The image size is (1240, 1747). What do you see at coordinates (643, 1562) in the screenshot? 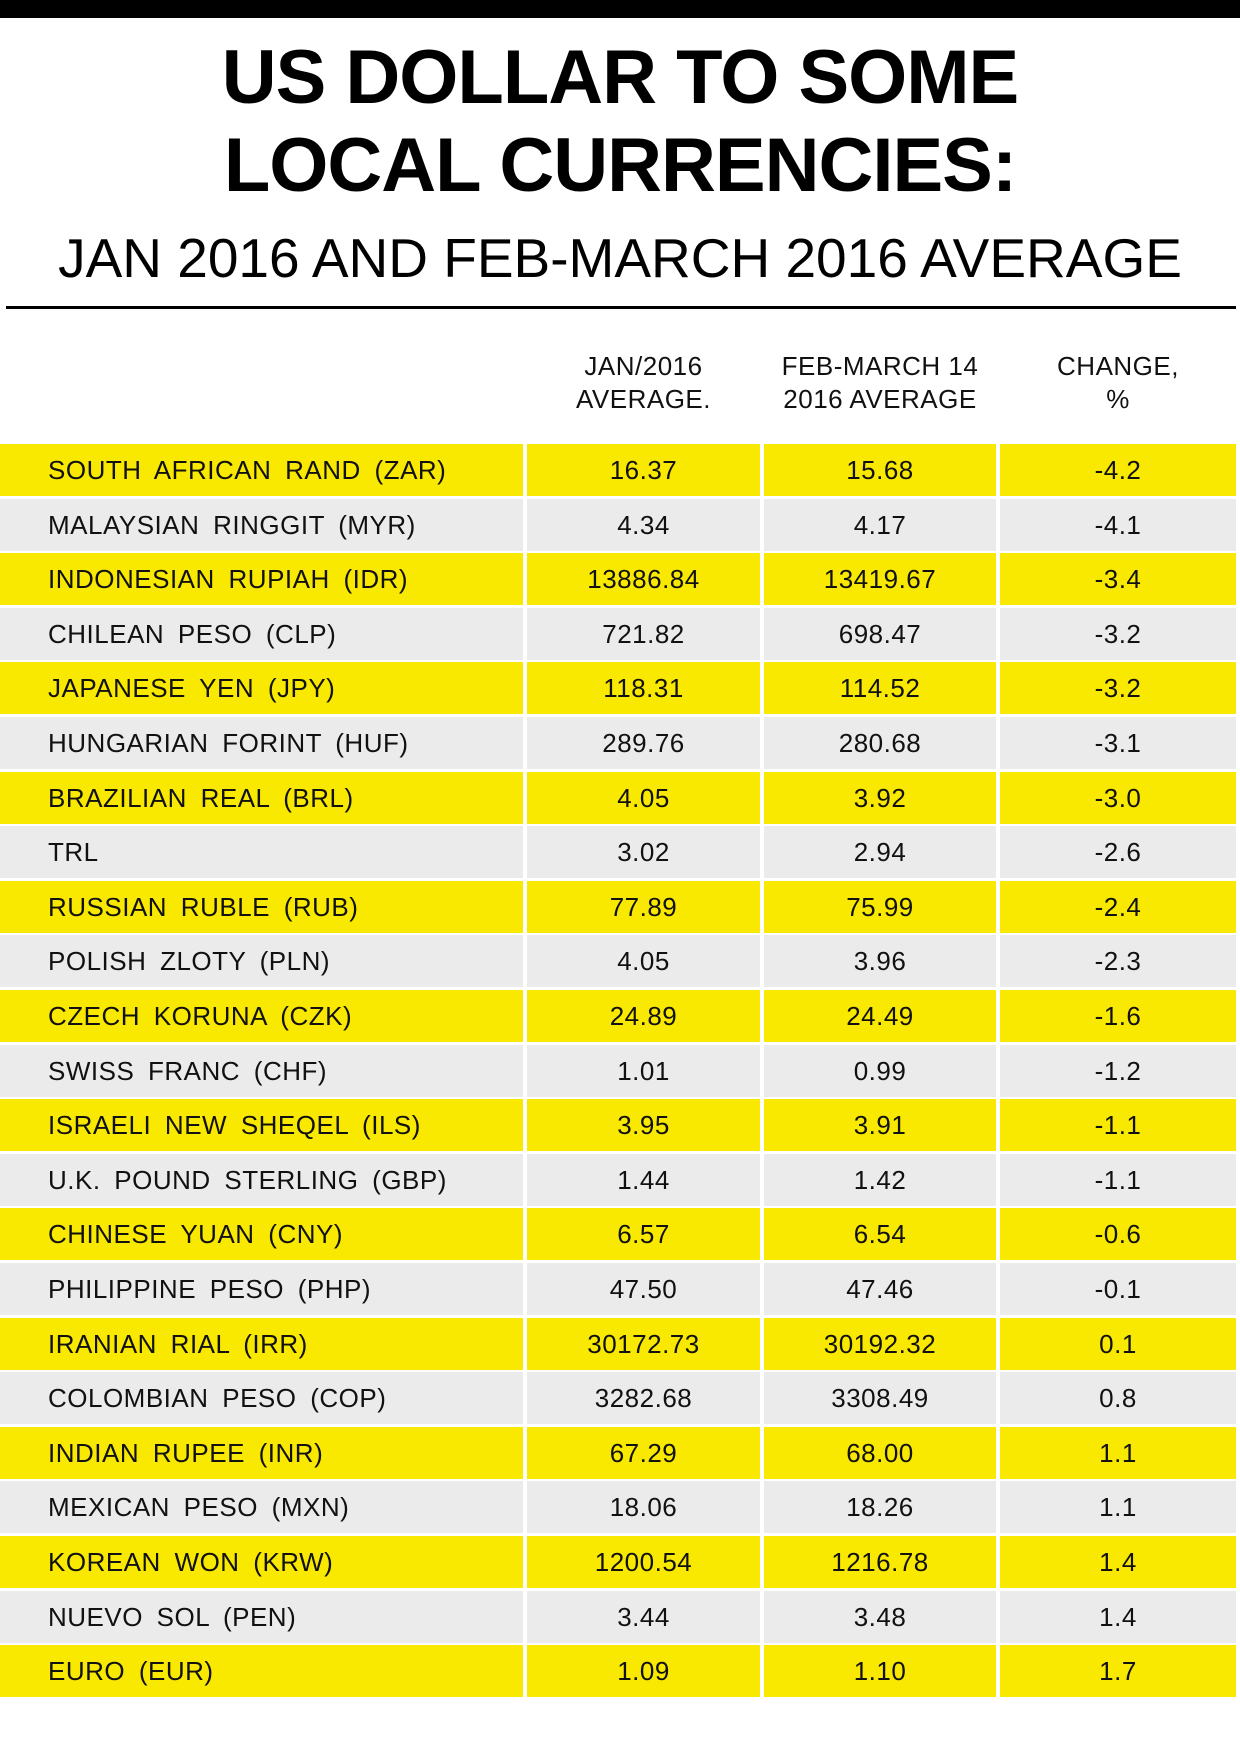
I see `table-cell: 1200.54` at bounding box center [643, 1562].